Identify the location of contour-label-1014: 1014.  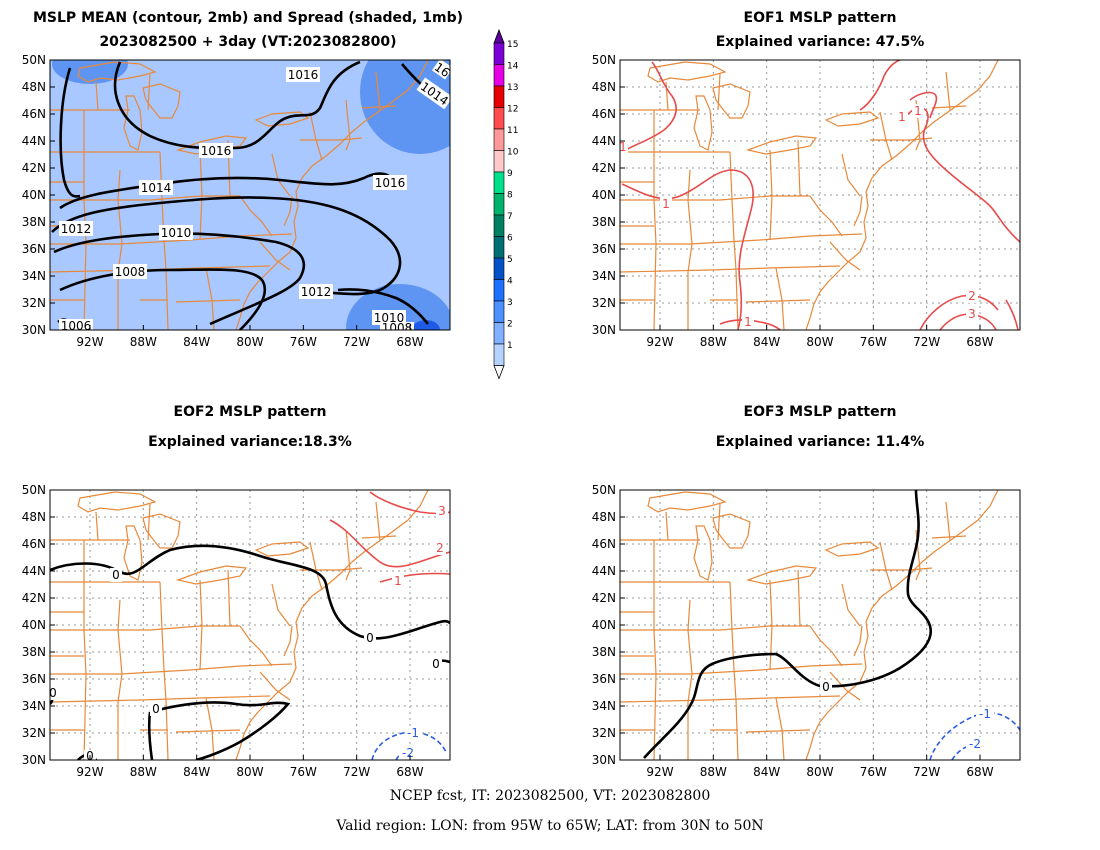
(156, 188).